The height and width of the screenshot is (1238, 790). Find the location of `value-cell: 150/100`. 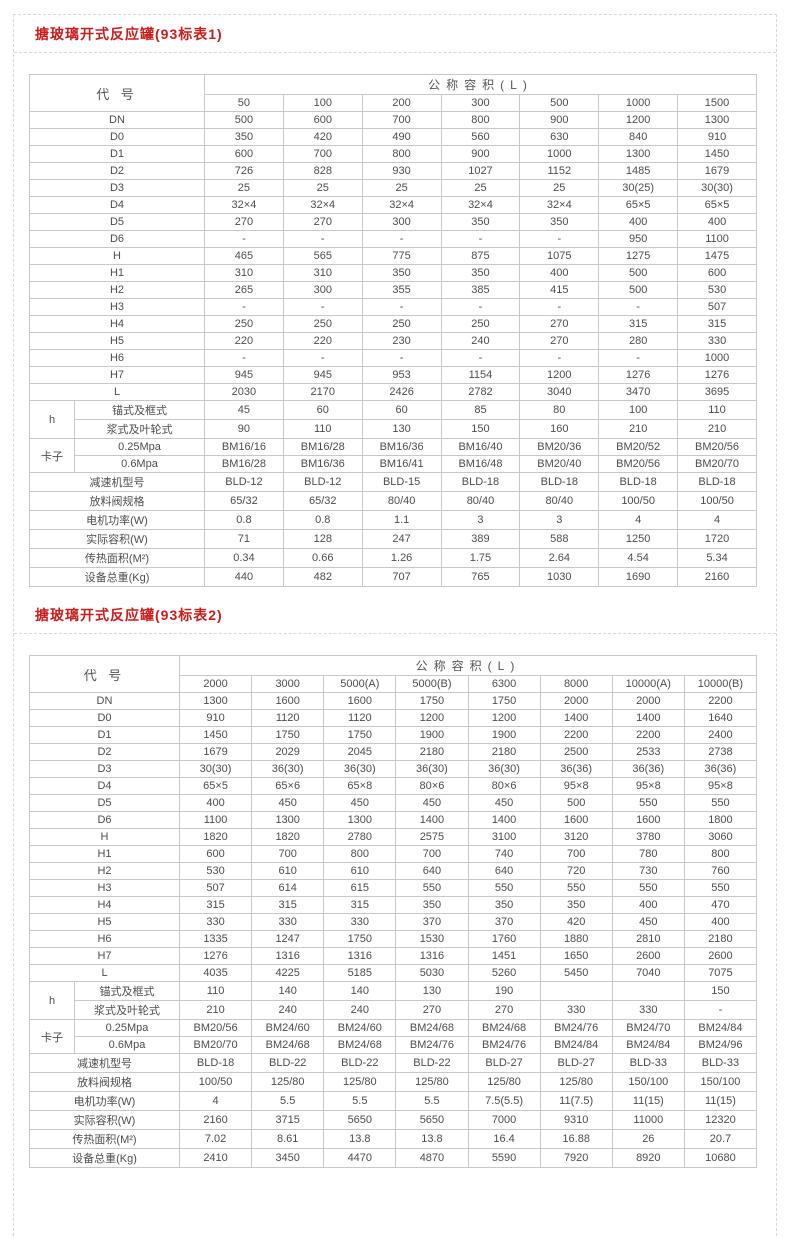

value-cell: 150/100 is located at coordinates (720, 1082).